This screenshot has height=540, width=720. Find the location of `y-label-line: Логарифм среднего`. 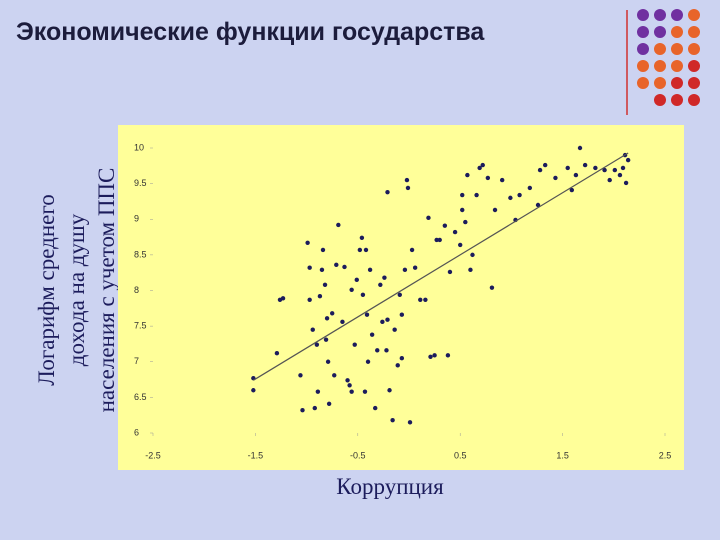

y-label-line: Логарифм среднего is located at coordinates (46, 289).